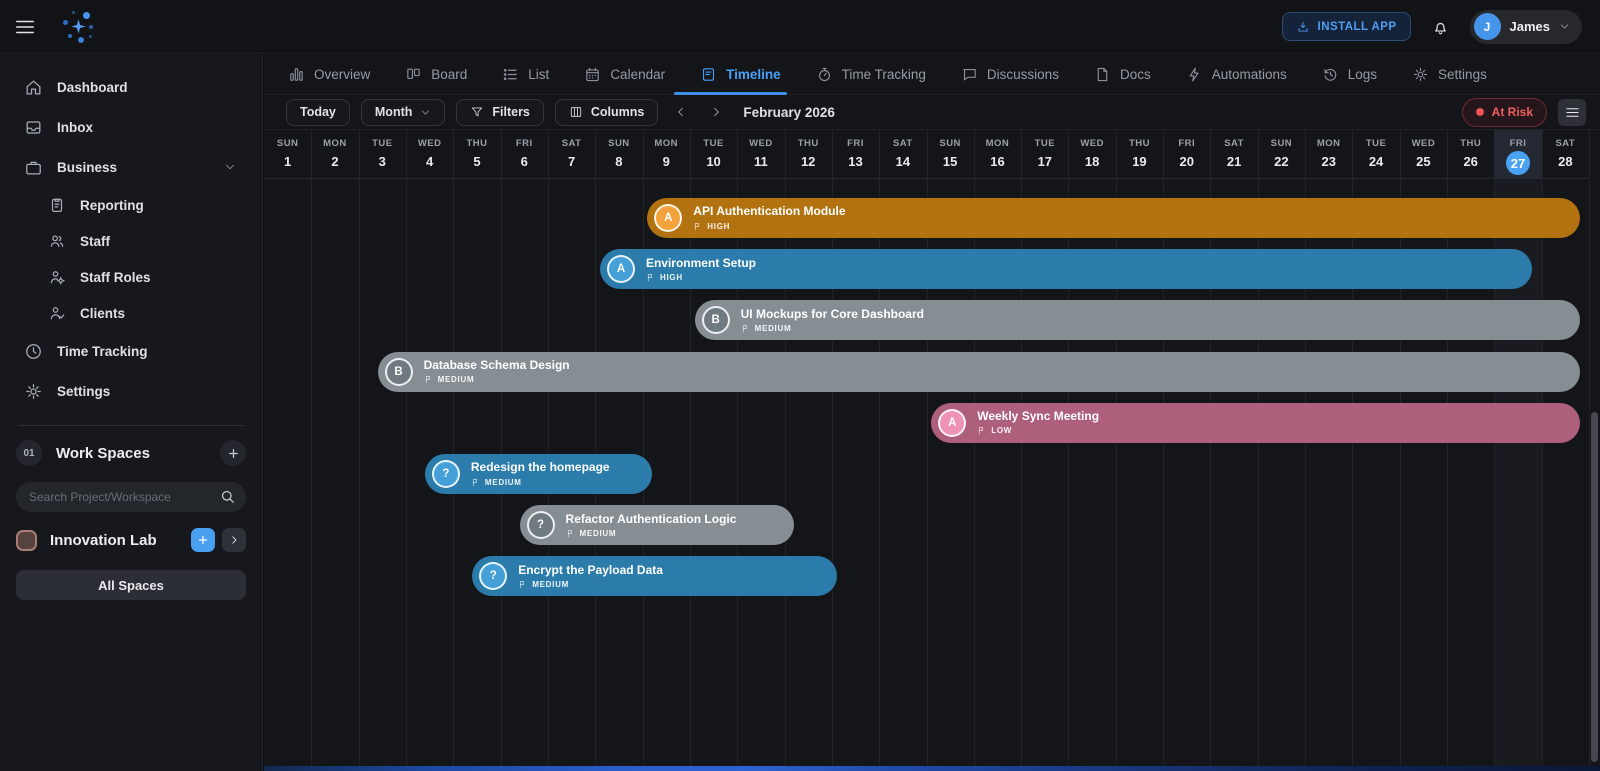  I want to click on task-bar-ui-mockups-for-core-dashboard: B UI Mockups for Core Dashboard MEDIUM, so click(1137, 320).